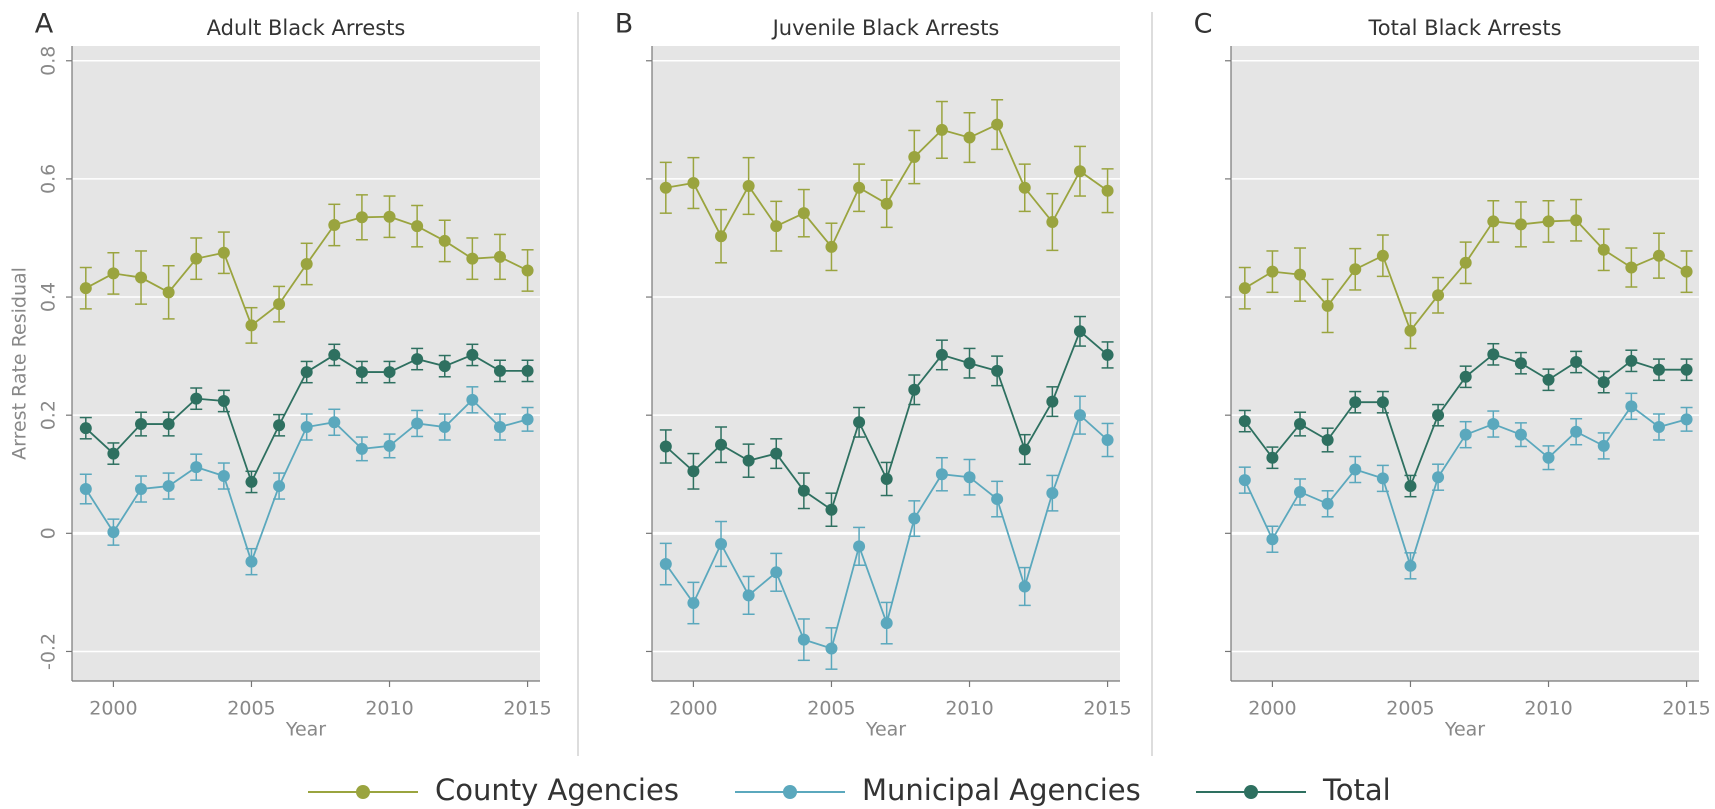 This screenshot has height=809, width=1715. What do you see at coordinates (49, 533) in the screenshot?
I see `y-tick-label: 0` at bounding box center [49, 533].